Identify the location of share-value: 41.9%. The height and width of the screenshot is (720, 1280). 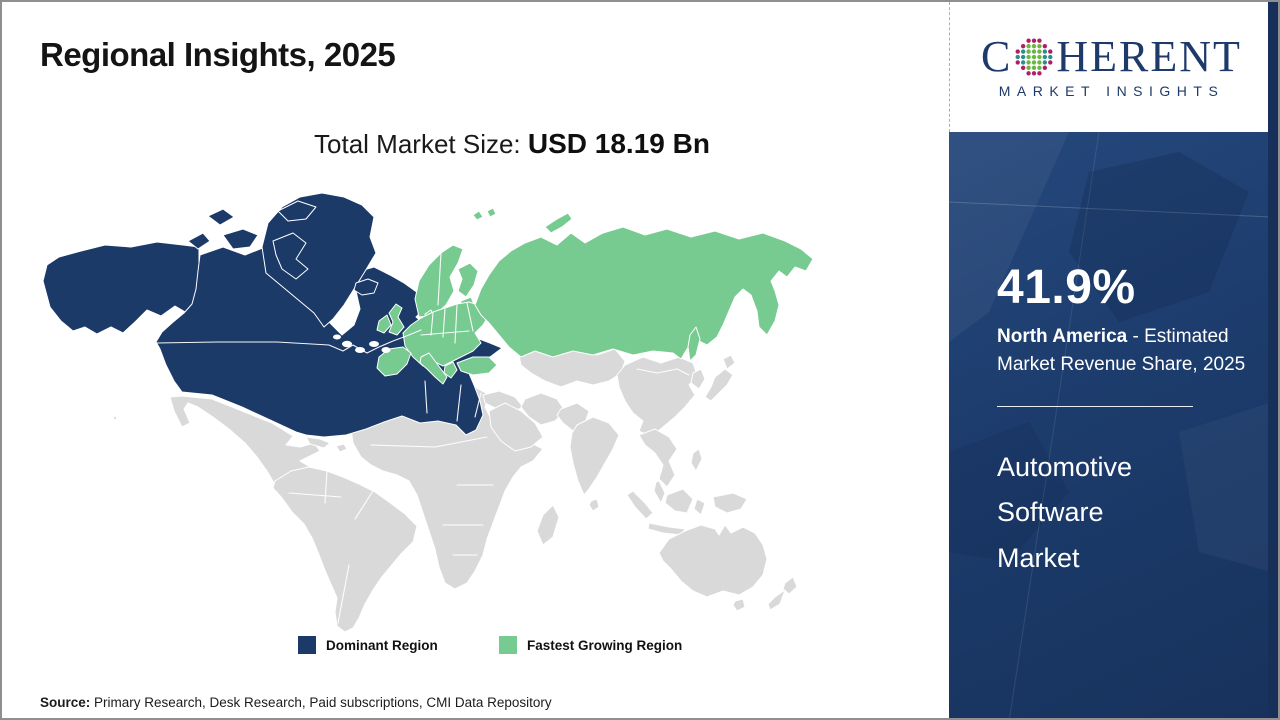
(1066, 287).